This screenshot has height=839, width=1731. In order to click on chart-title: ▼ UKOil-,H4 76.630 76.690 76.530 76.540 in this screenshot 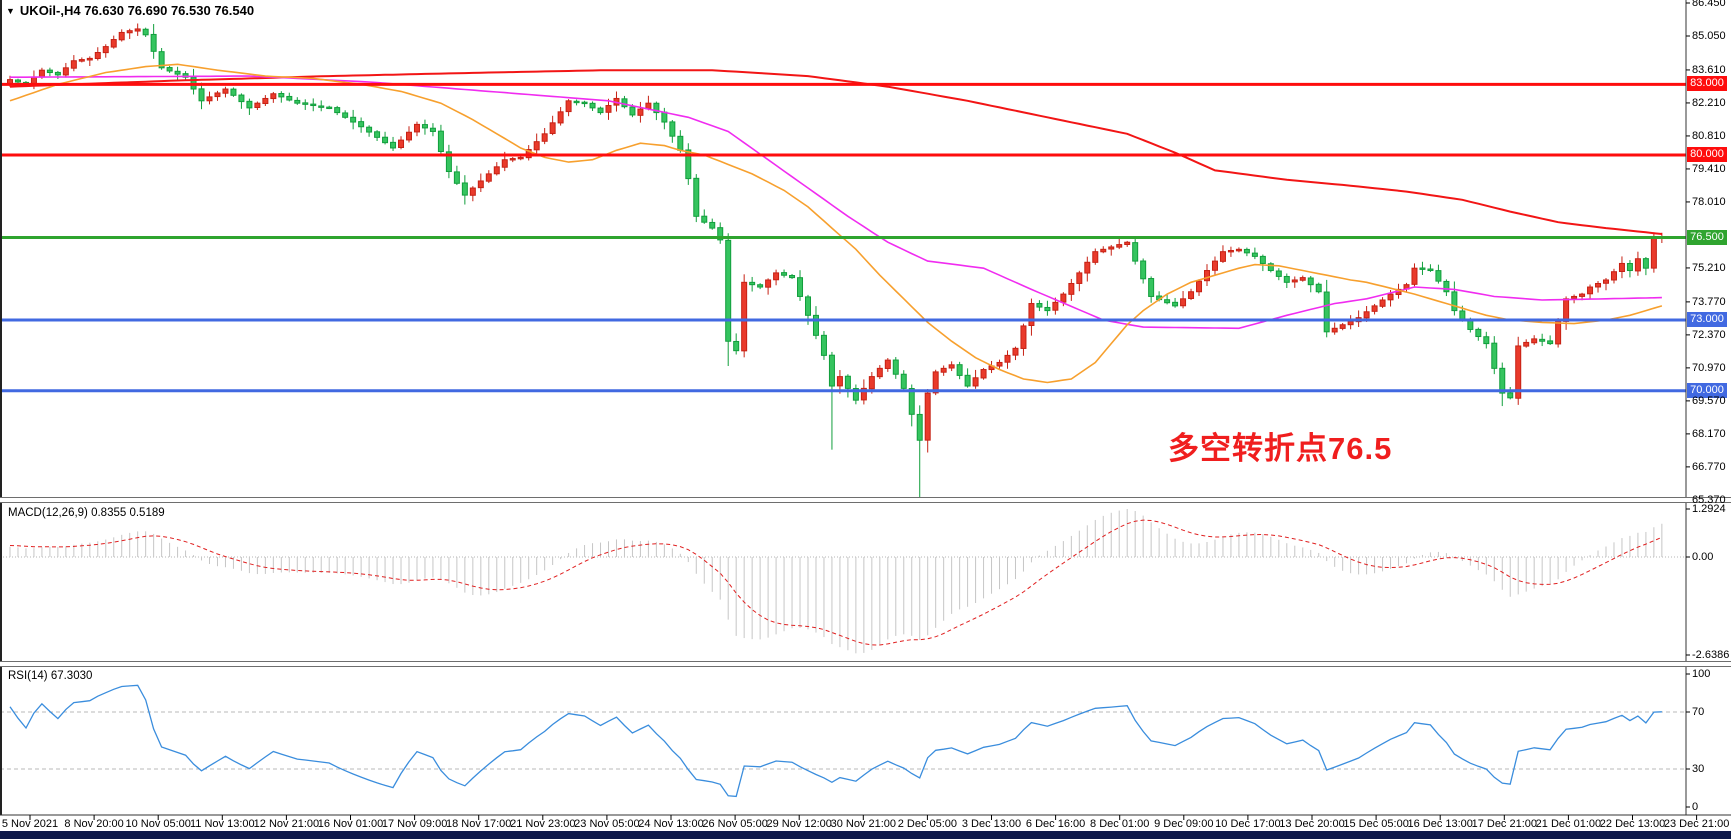, I will do `click(130, 10)`.